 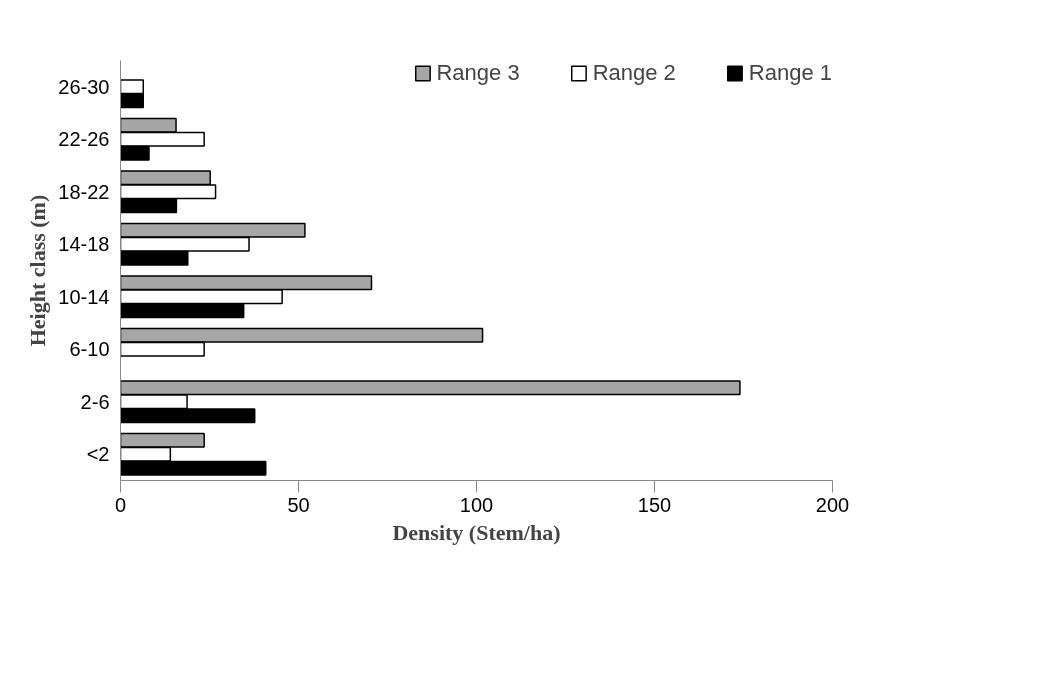 I want to click on y-tick-label: <2, so click(x=98, y=454).